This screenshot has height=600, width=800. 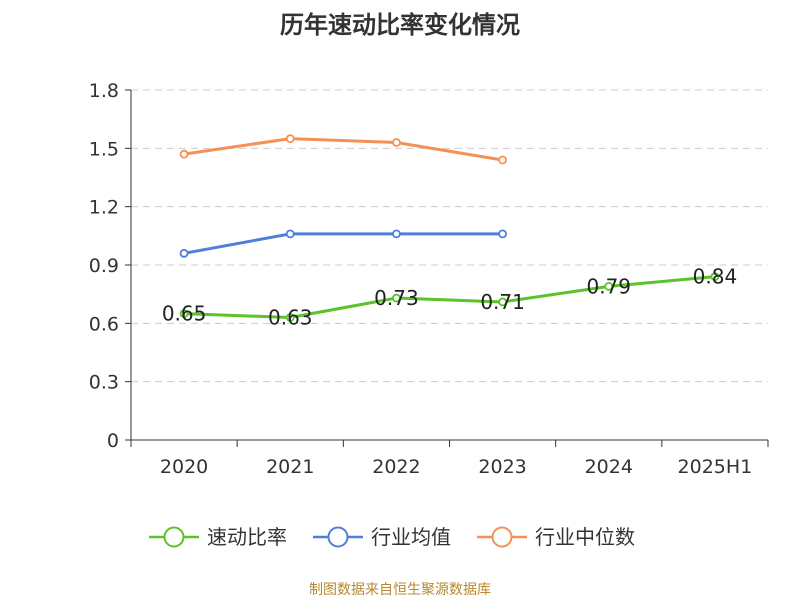 I want to click on data-labels: 0.65 0.63 0.73 0.71 0.79 0.84, so click(x=449, y=297).